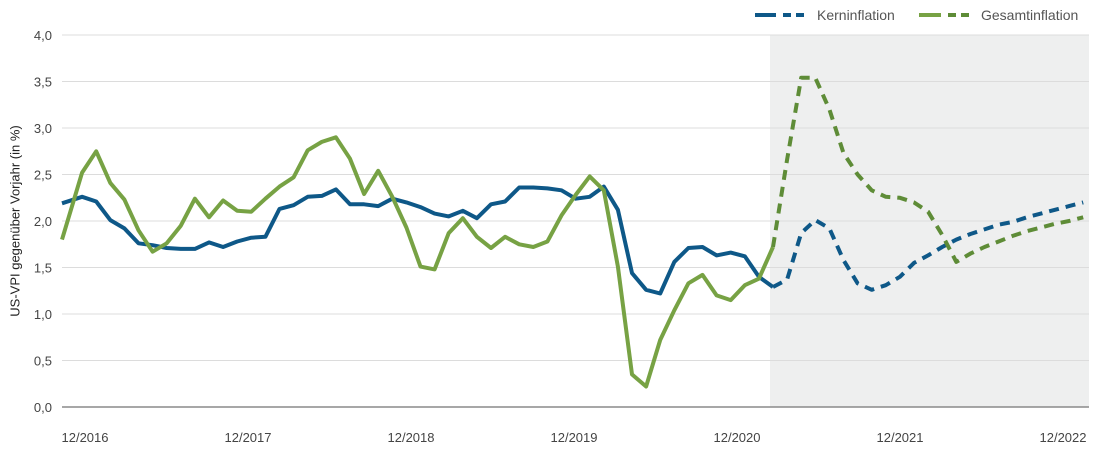 The height and width of the screenshot is (455, 1100). What do you see at coordinates (43, 268) in the screenshot?
I see `y-tick-label: 1,5` at bounding box center [43, 268].